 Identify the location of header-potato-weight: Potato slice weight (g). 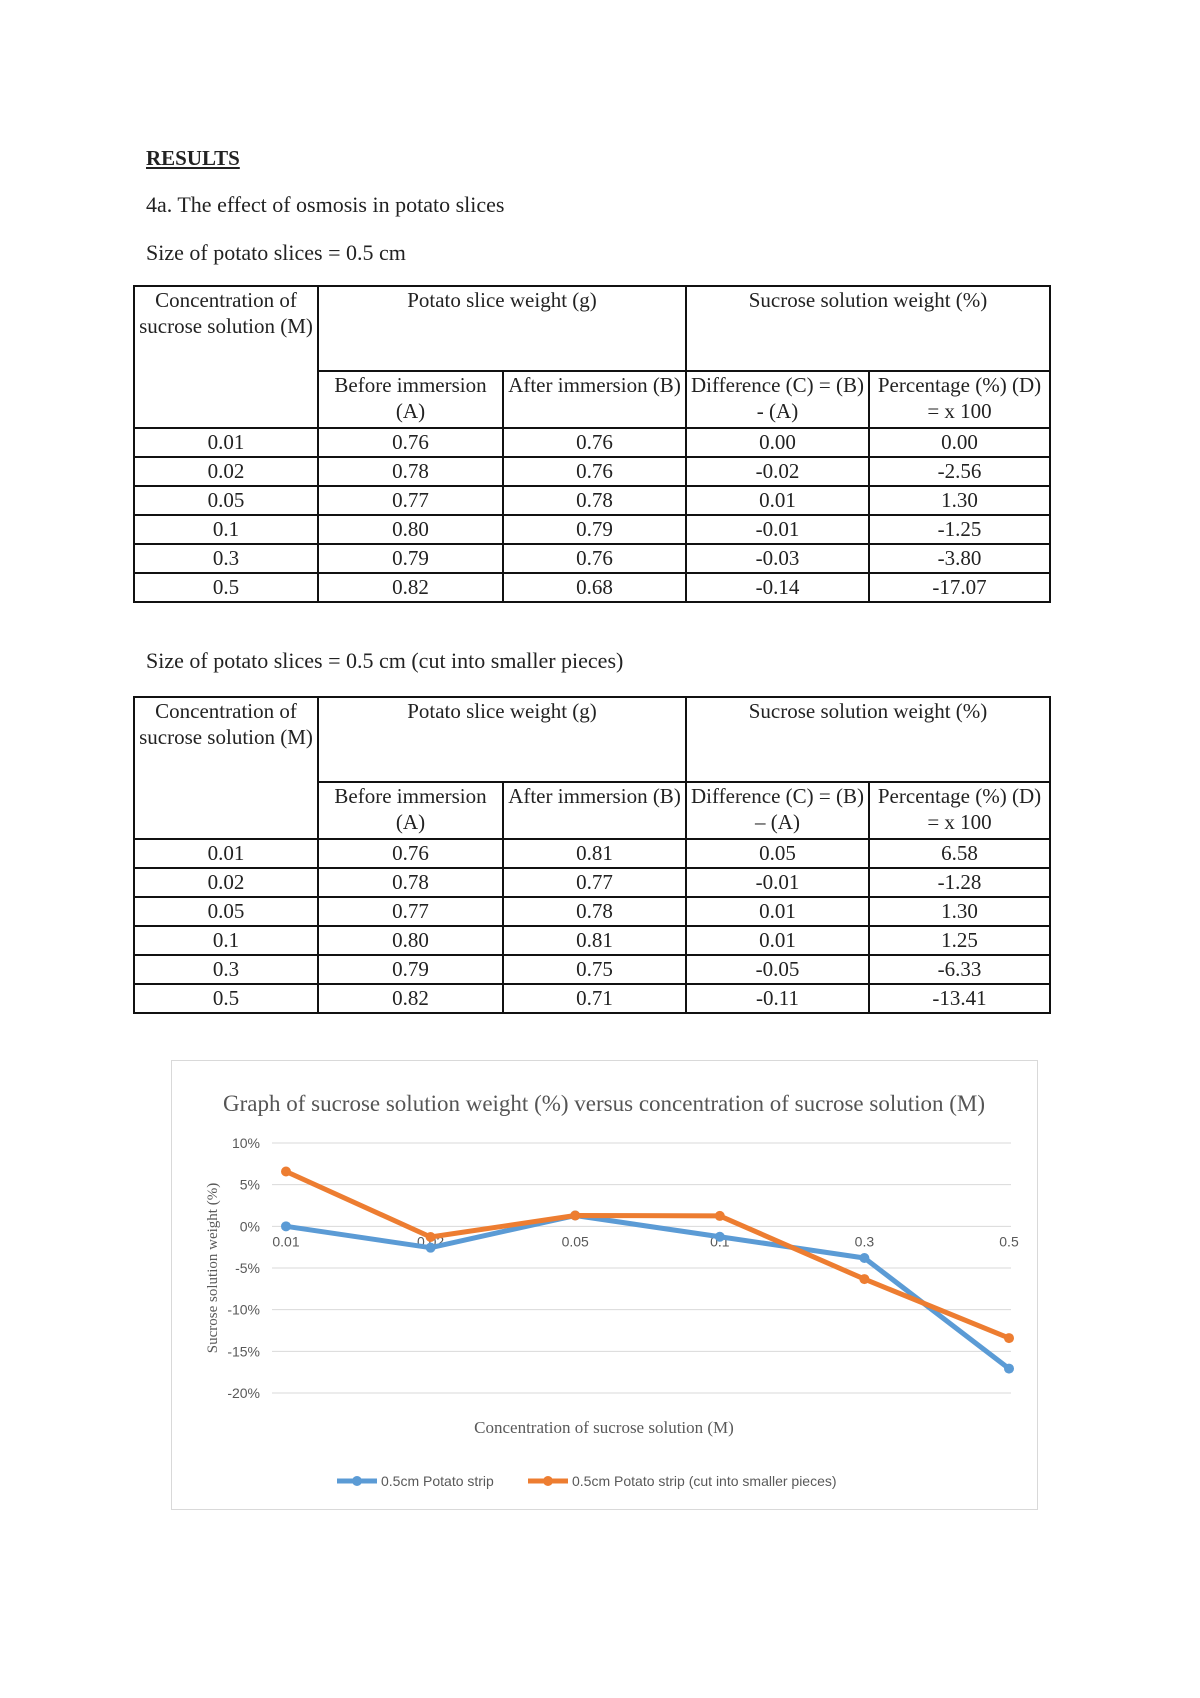
(502, 328).